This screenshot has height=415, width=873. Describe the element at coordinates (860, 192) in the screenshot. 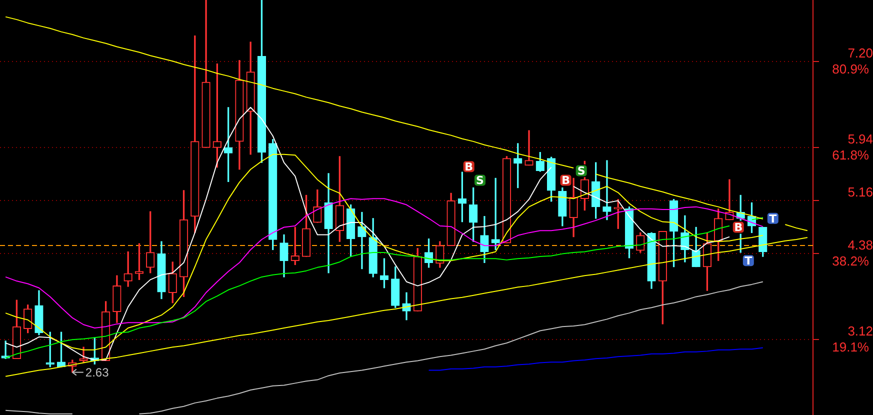

I see `y-tick-label: 5.16` at that location.